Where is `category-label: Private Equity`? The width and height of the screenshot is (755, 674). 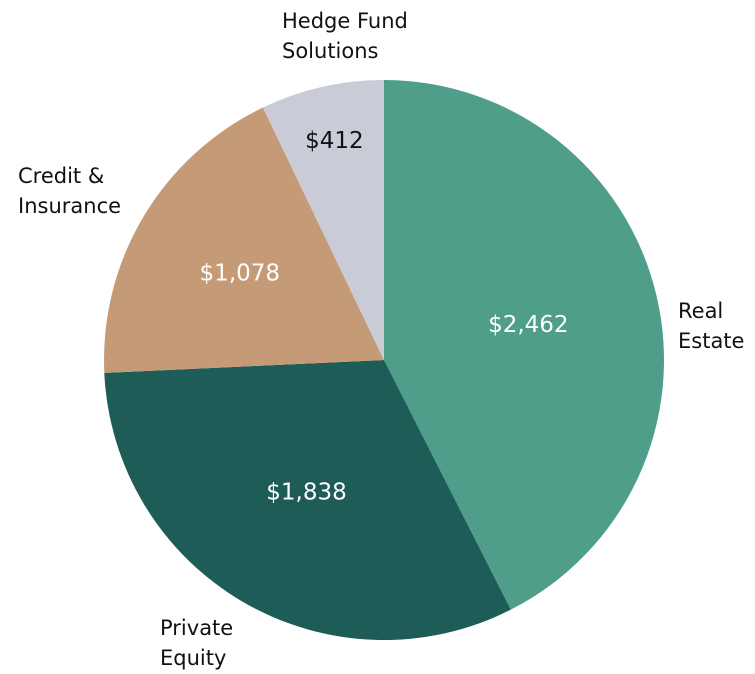 category-label: Private Equity is located at coordinates (197, 643).